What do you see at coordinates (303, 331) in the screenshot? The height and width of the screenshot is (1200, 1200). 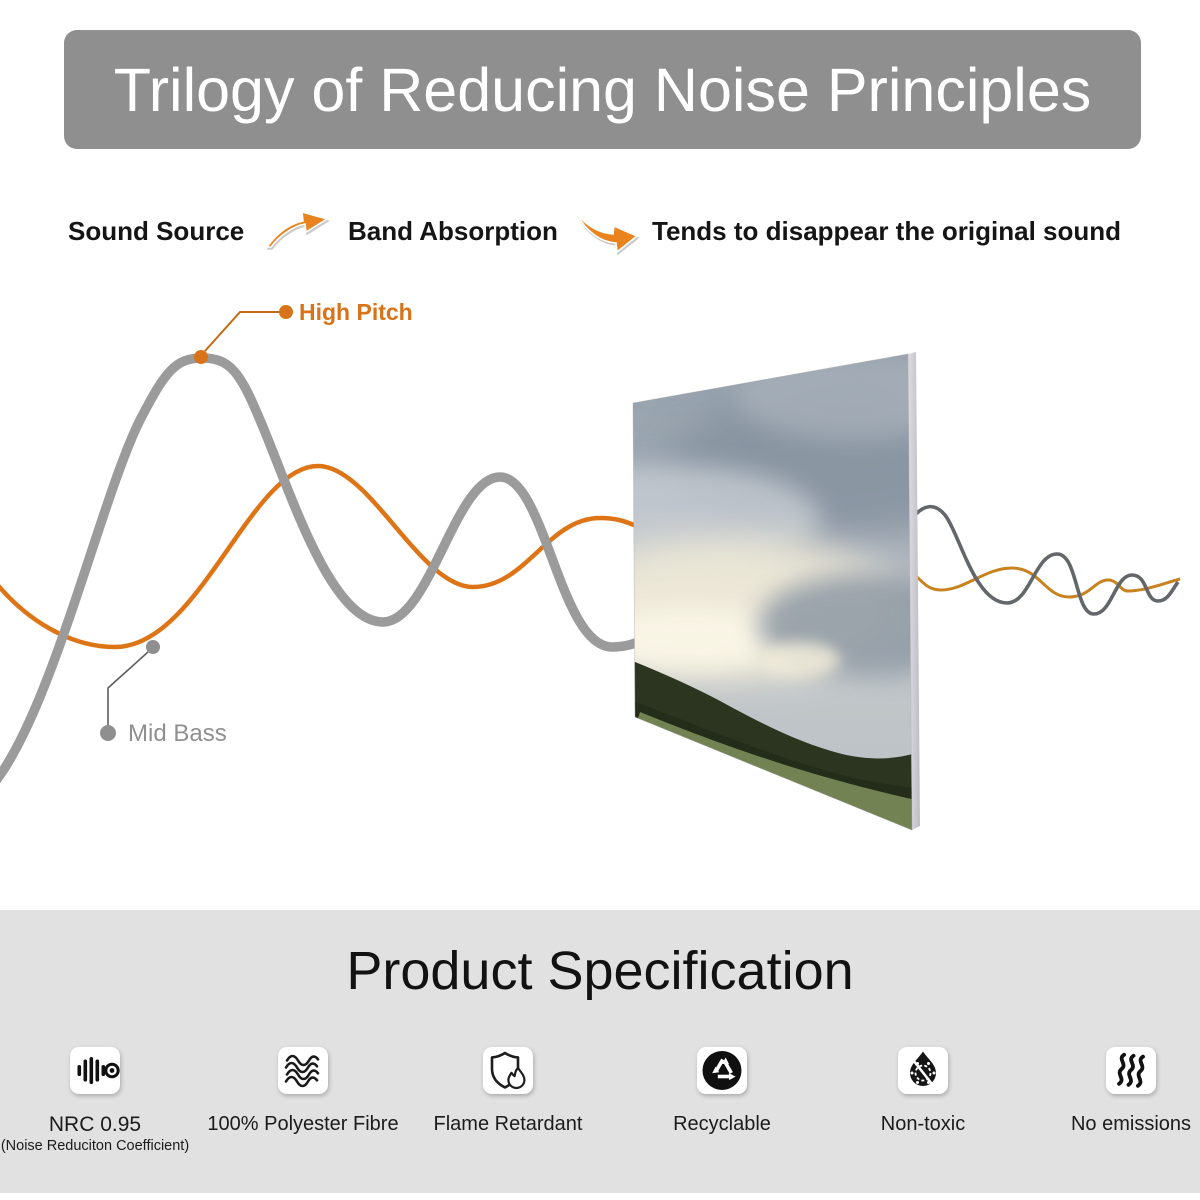 I see `high-pitch-callout: High Pitch` at bounding box center [303, 331].